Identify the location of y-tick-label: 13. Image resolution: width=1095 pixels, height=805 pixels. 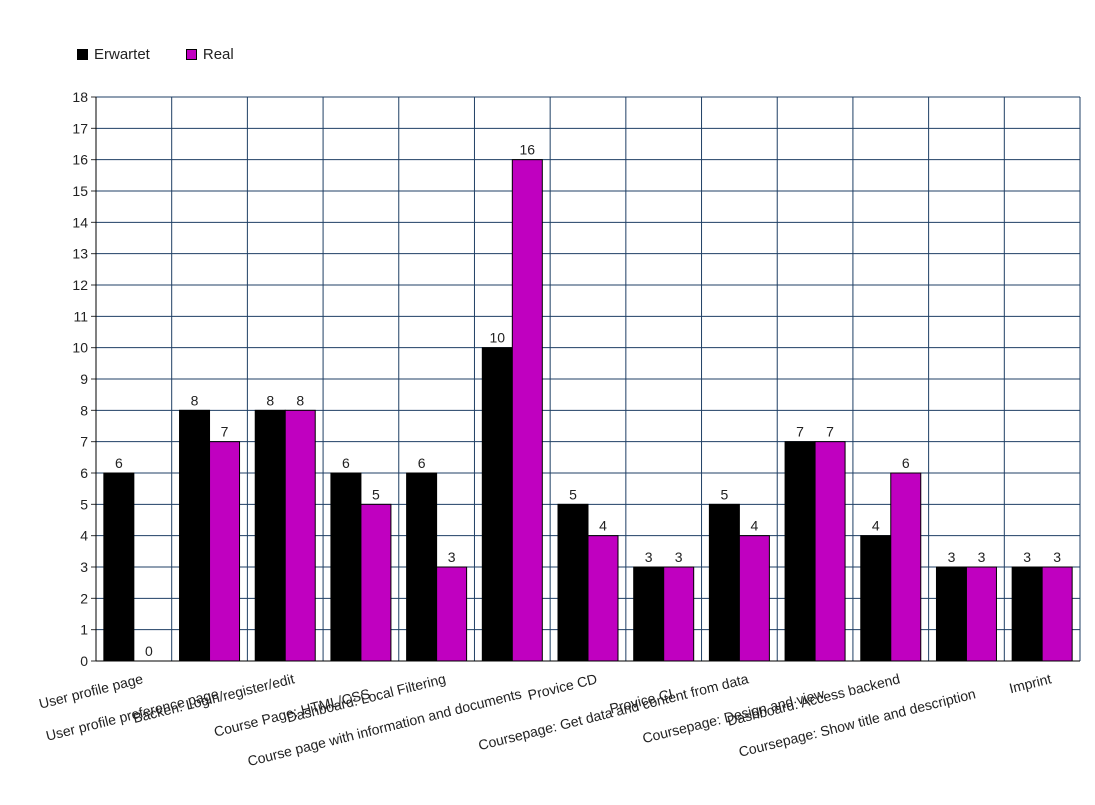
(80, 254).